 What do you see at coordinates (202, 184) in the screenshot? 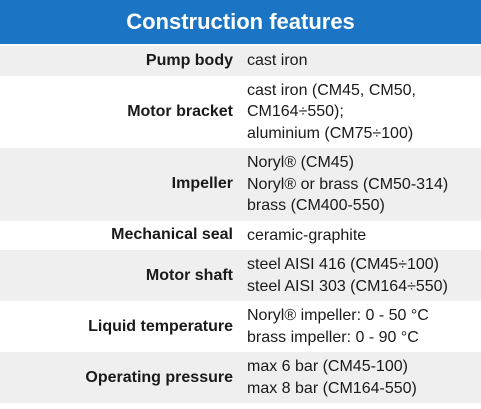
I see `row-label: Impeller` at bounding box center [202, 184].